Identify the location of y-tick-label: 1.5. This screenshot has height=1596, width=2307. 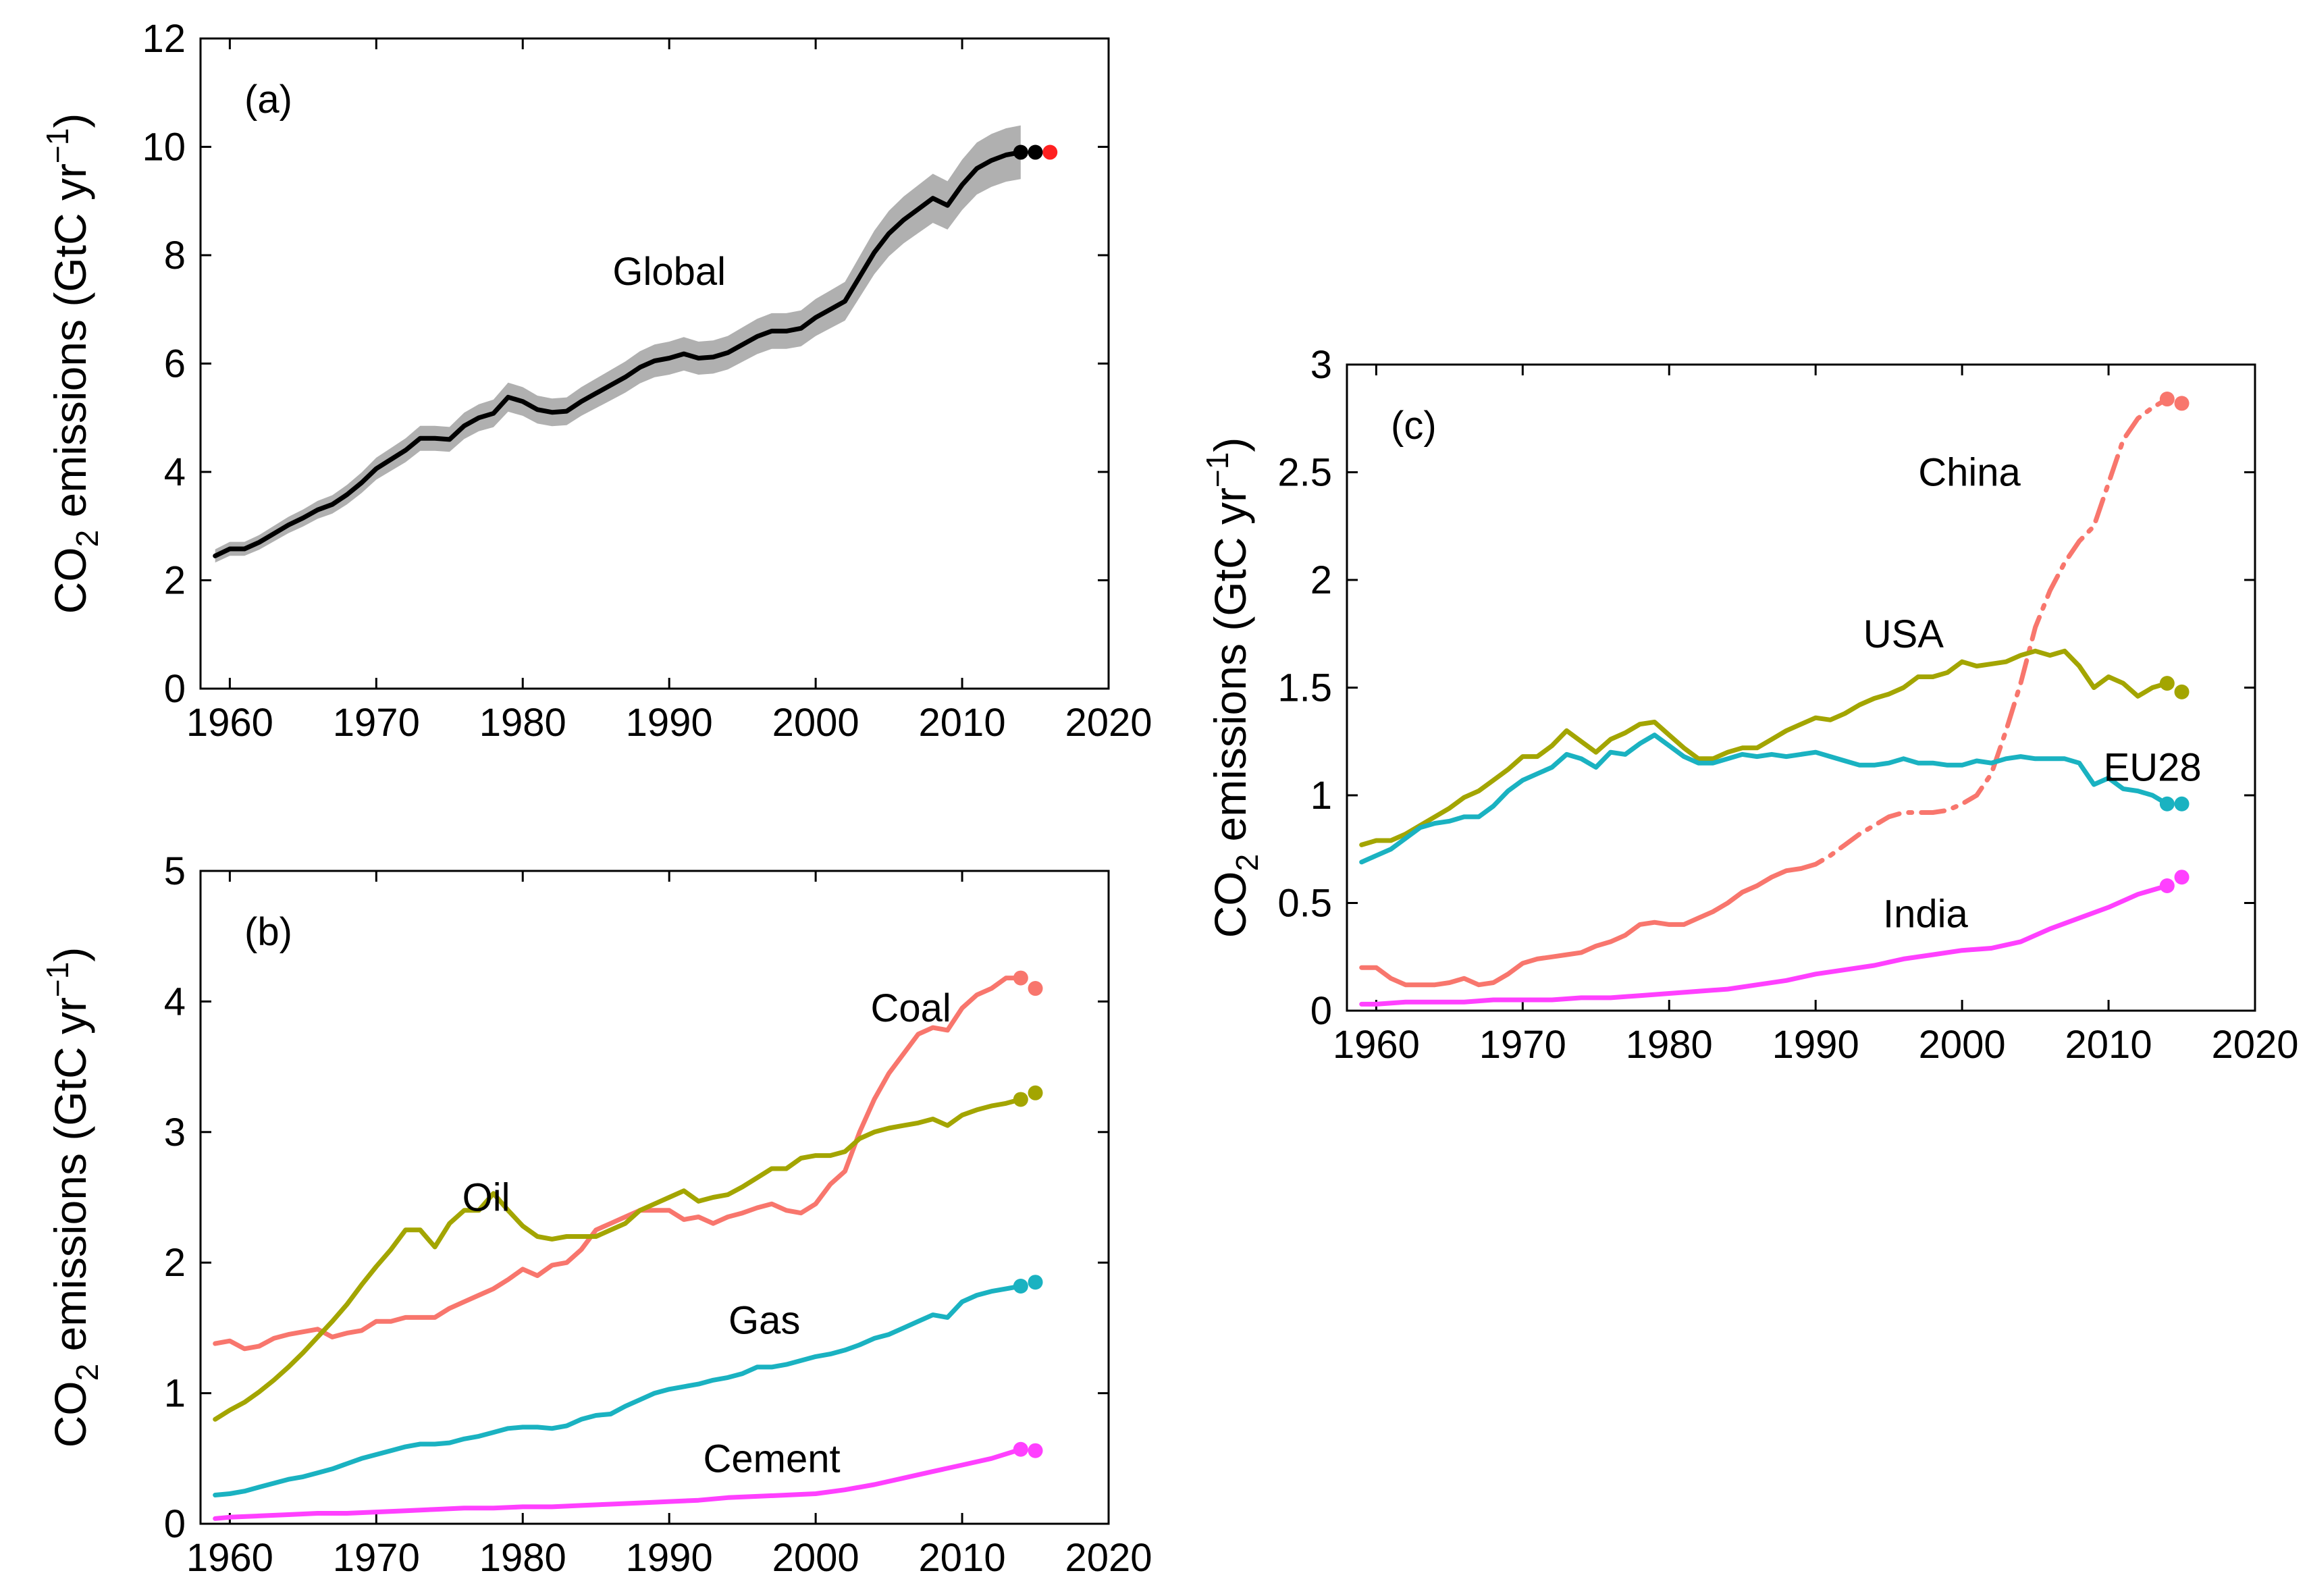
(1304, 688).